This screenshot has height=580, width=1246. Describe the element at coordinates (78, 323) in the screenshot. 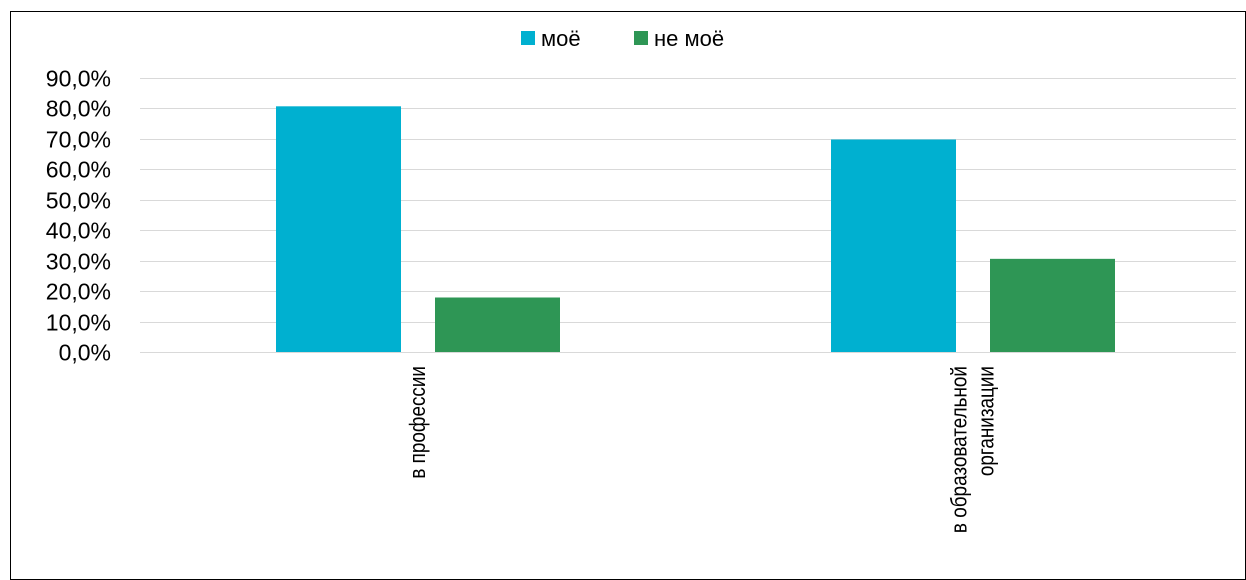

I see `y-tick-label: 10,0%` at that location.